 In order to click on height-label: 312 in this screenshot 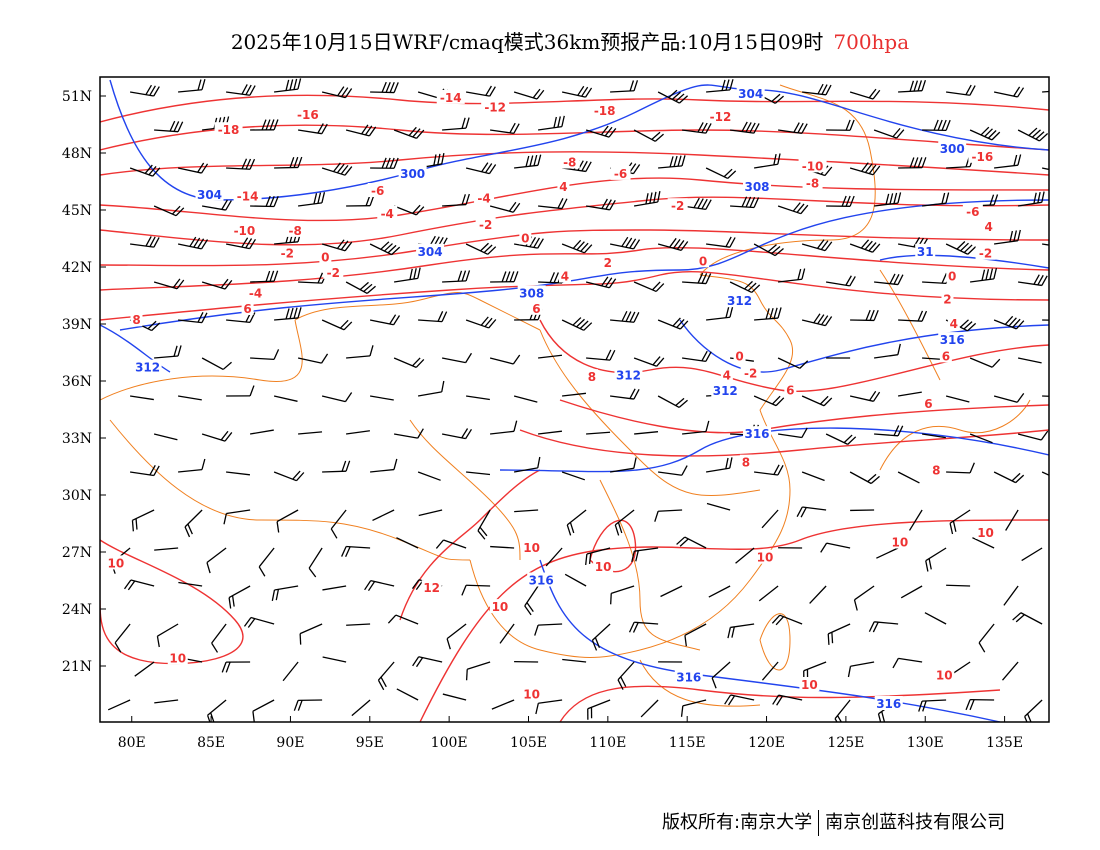, I will do `click(739, 301)`.